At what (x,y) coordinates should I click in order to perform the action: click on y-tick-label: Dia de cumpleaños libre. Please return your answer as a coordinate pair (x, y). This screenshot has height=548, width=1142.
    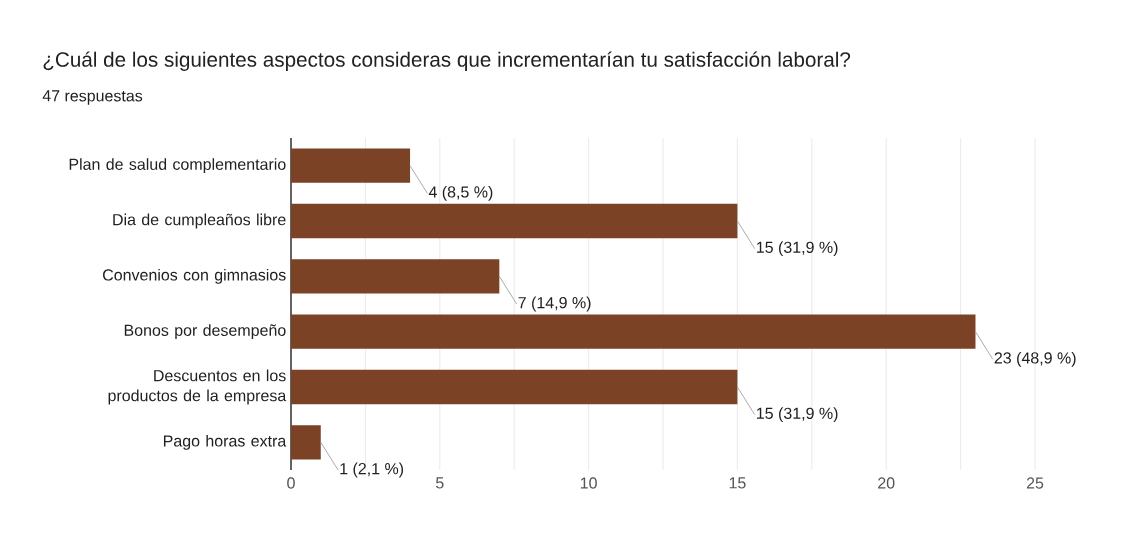
    Looking at the image, I should click on (199, 221).